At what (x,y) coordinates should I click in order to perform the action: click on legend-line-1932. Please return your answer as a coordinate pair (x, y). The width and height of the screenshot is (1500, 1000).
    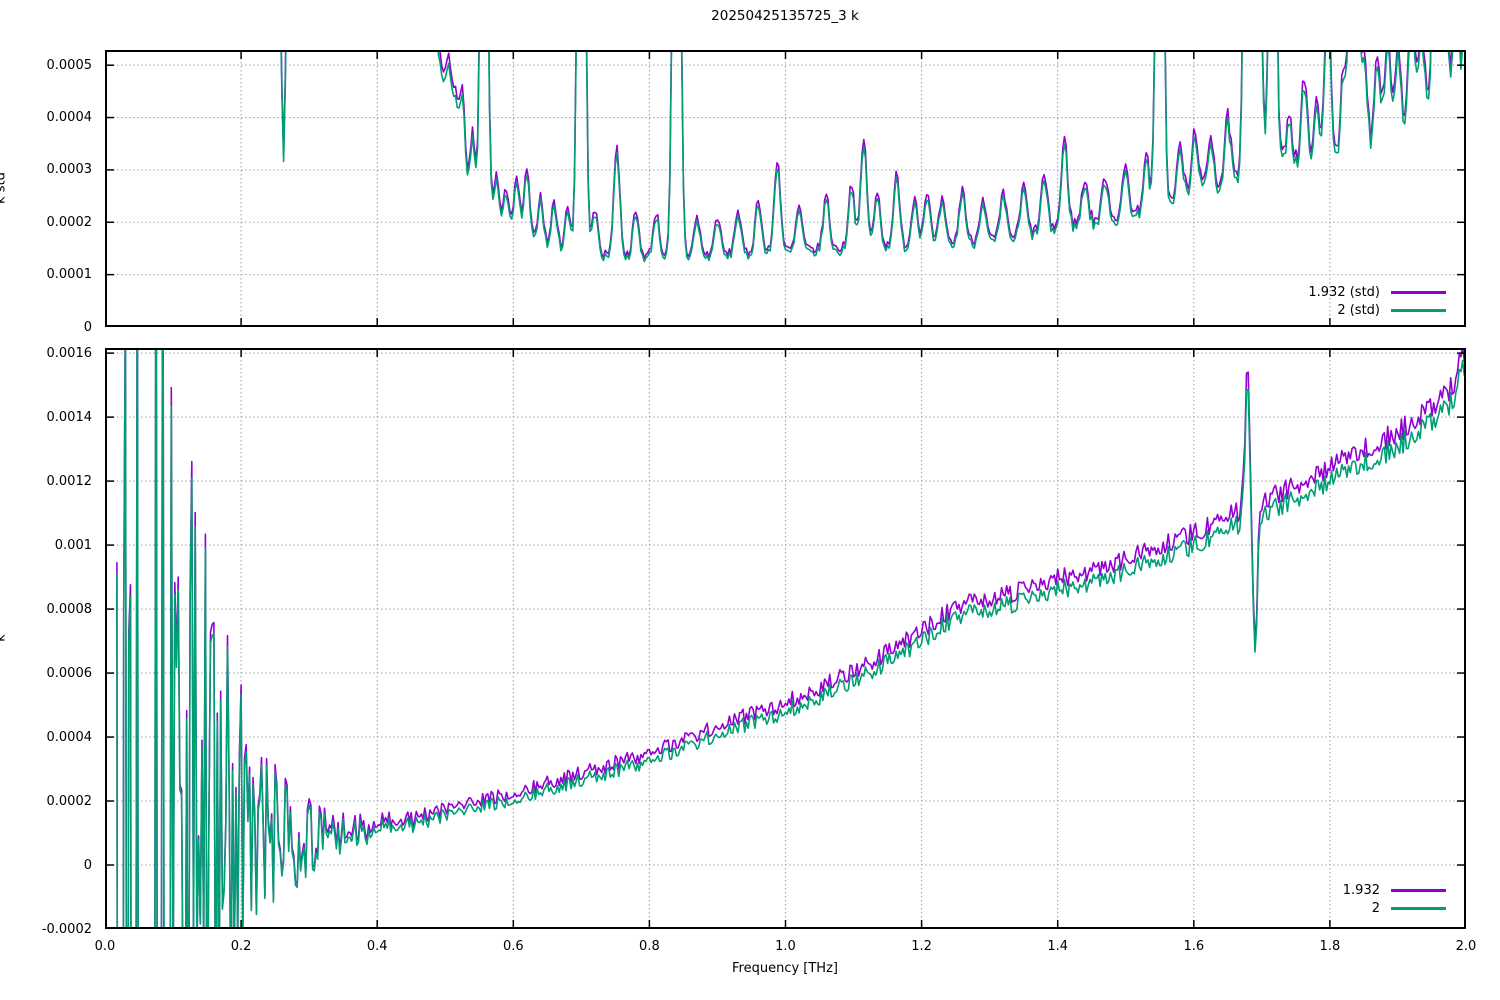
    Looking at the image, I should click on (1418, 890).